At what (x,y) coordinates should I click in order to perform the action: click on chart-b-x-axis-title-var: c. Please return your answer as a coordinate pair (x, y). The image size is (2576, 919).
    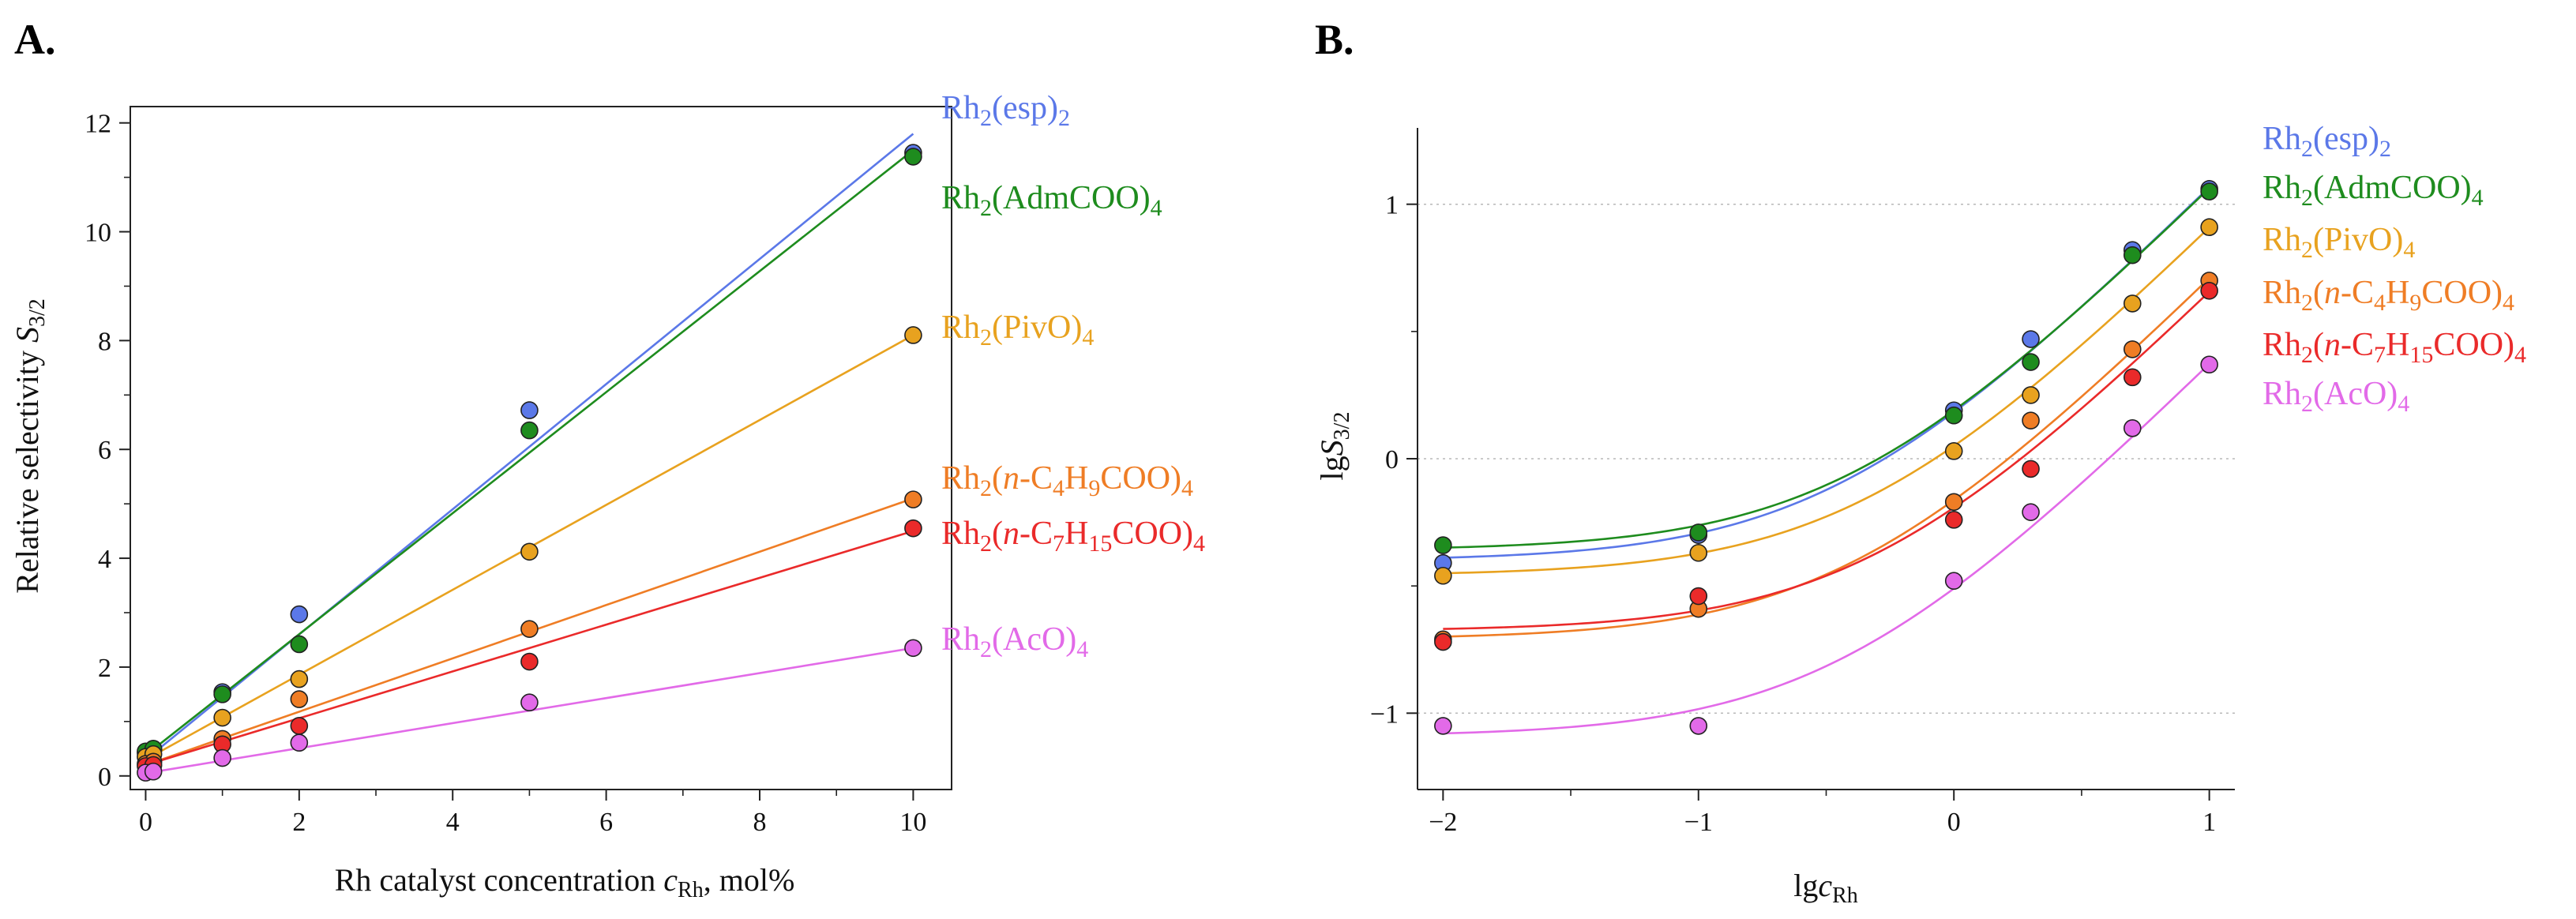
    Looking at the image, I should click on (1825, 886).